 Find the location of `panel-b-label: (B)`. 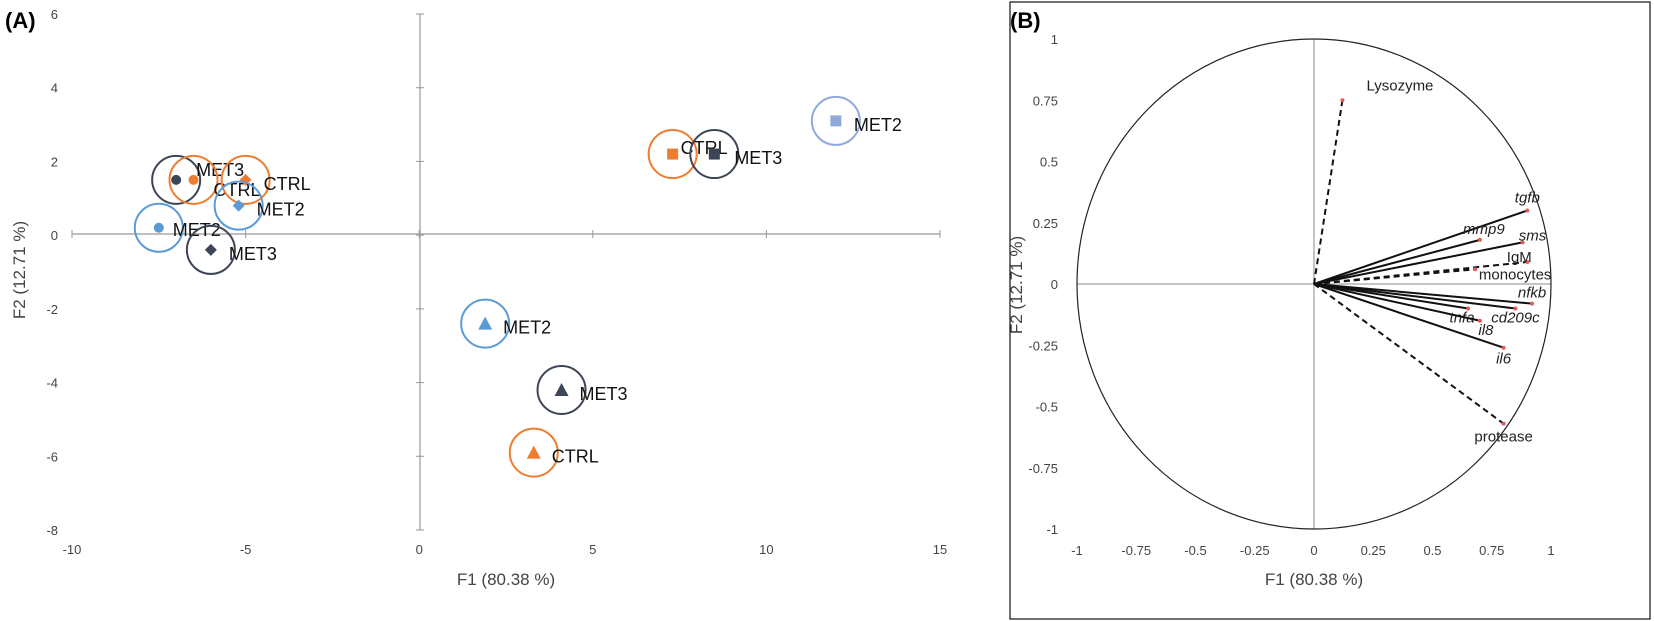

panel-b-label: (B) is located at coordinates (1025, 20).